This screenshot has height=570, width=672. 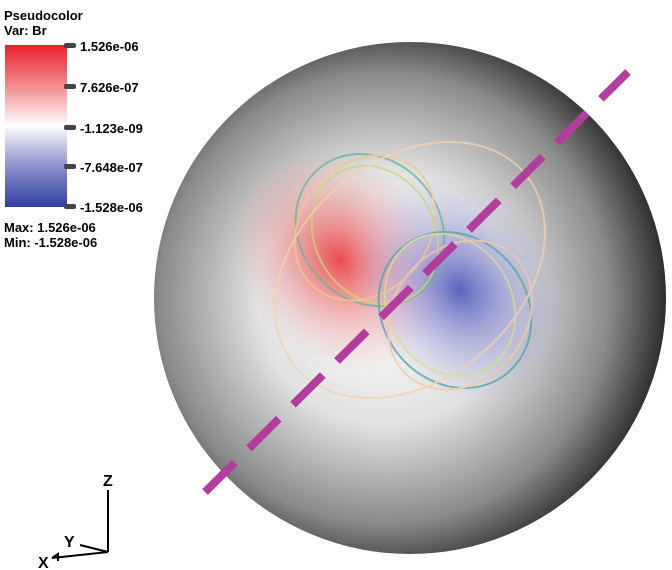 I want to click on legend-variable: Var: Br, so click(x=25, y=30).